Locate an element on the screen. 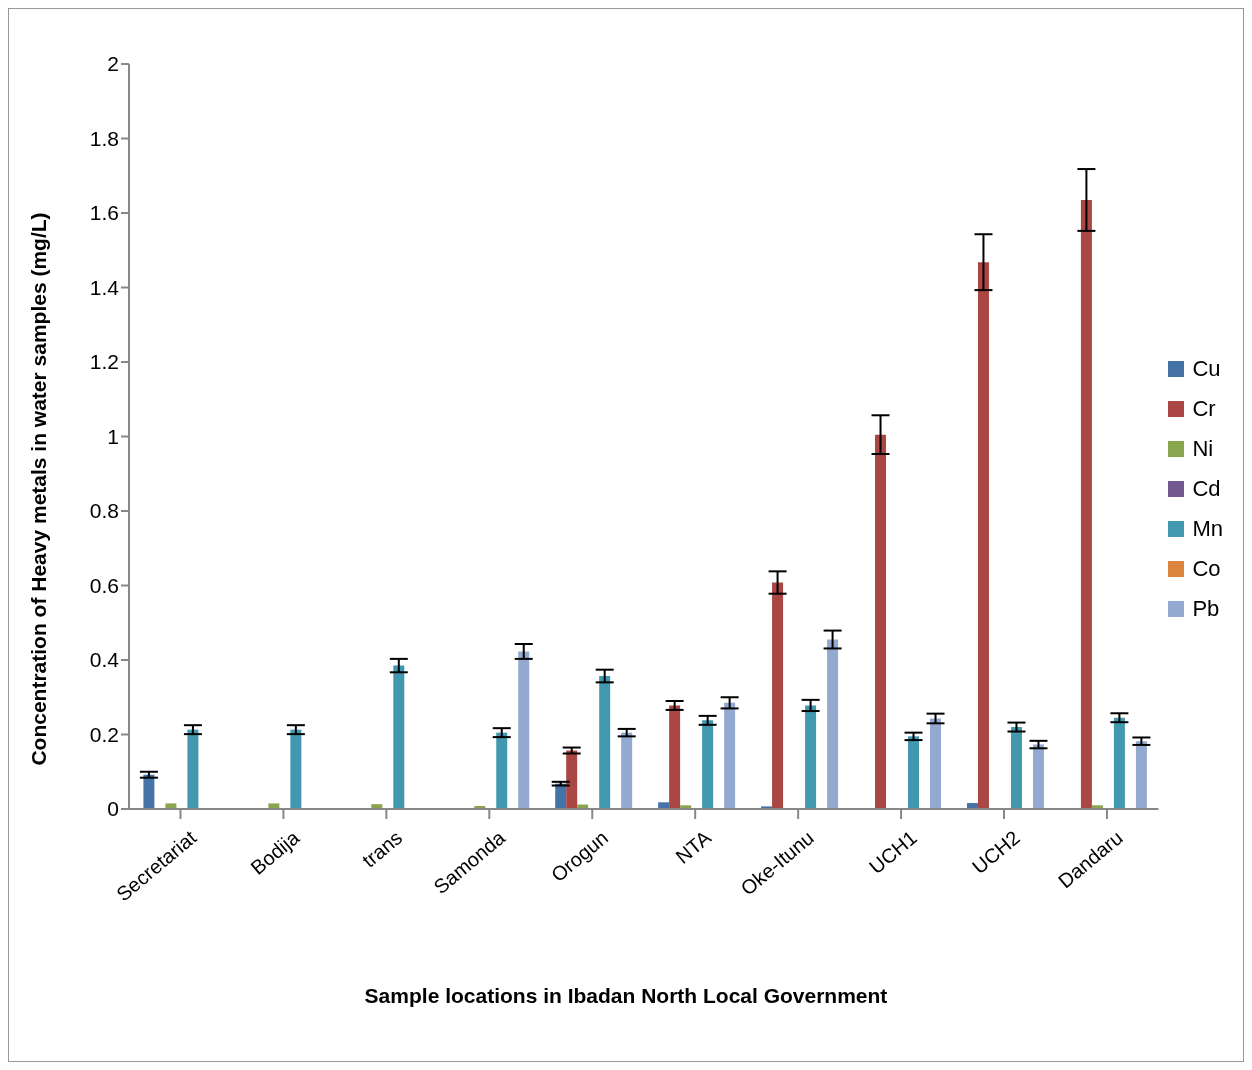 Image resolution: width=1252 pixels, height=1070 pixels. legend-label: Pb is located at coordinates (1206, 609).